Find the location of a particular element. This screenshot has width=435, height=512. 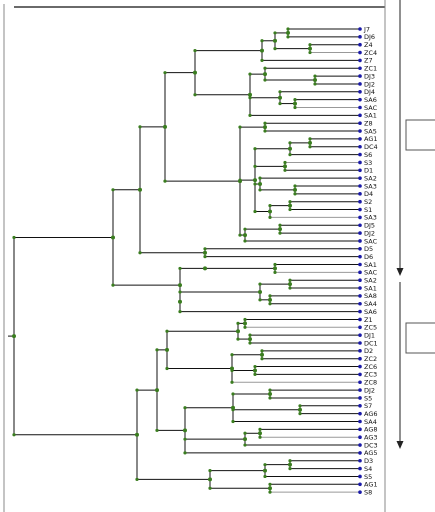

leaf-label: ZC4 is located at coordinates (370, 53).